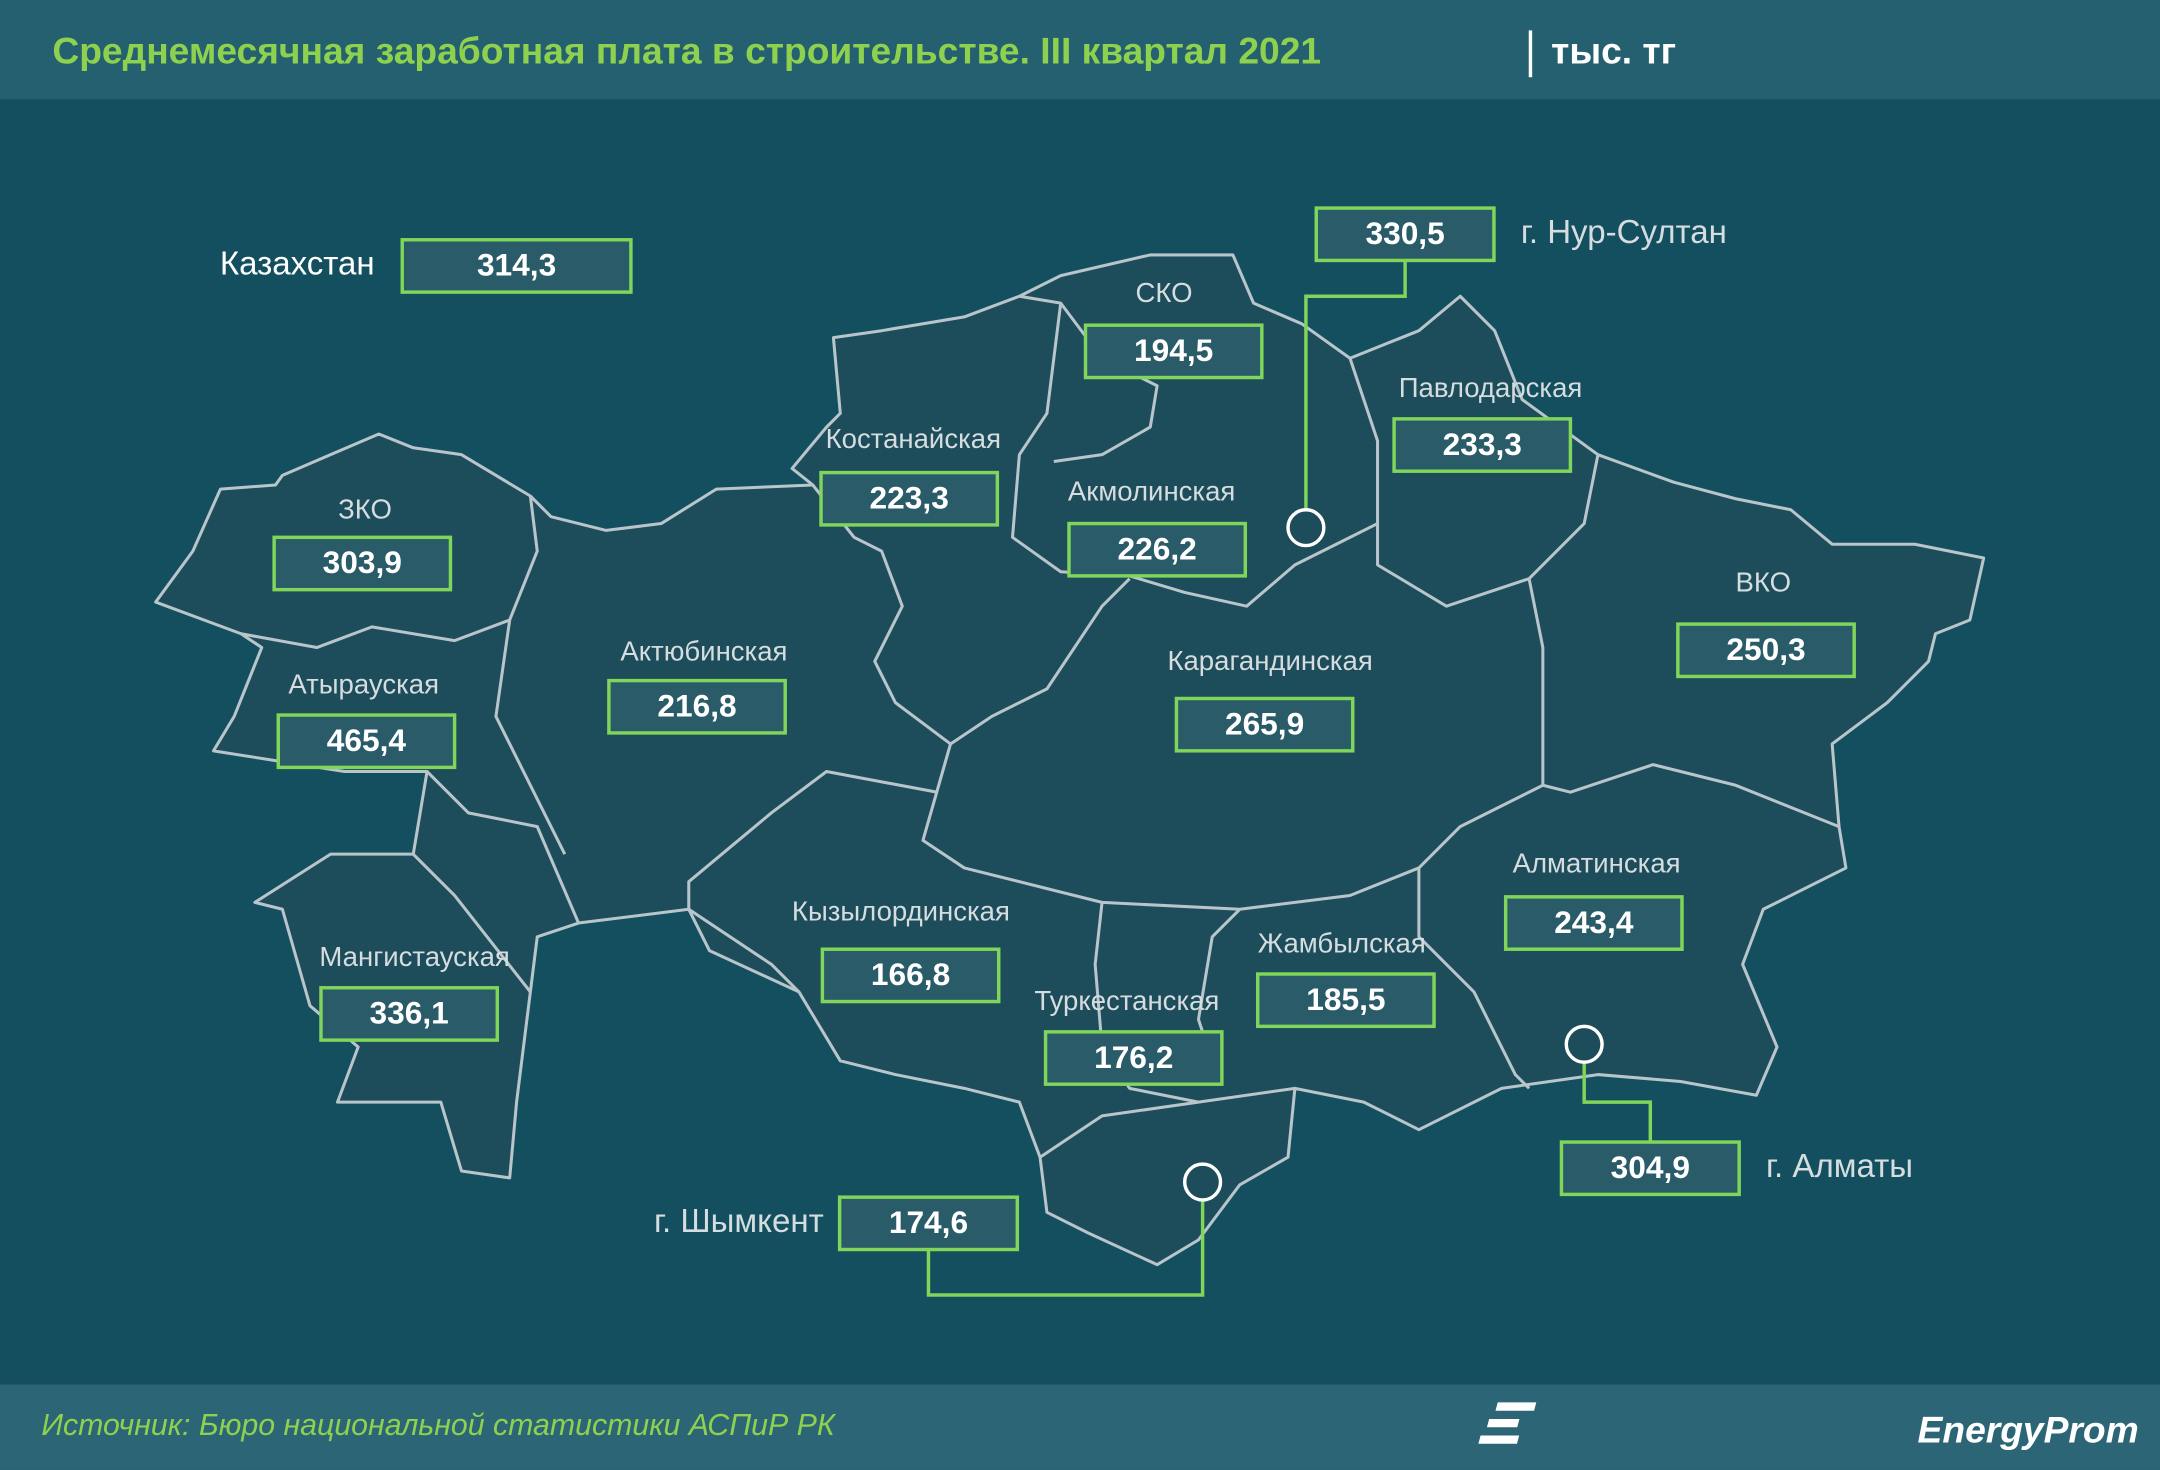 This screenshot has height=1470, width=2160. What do you see at coordinates (1080, 1427) in the screenshot?
I see `footer-band` at bounding box center [1080, 1427].